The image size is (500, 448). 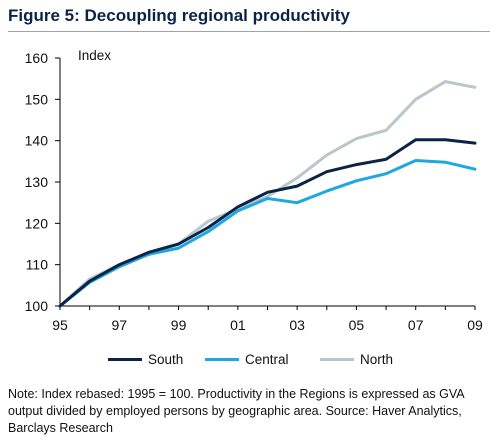 What do you see at coordinates (179, 325) in the screenshot?
I see `x-tick-label: 99` at bounding box center [179, 325].